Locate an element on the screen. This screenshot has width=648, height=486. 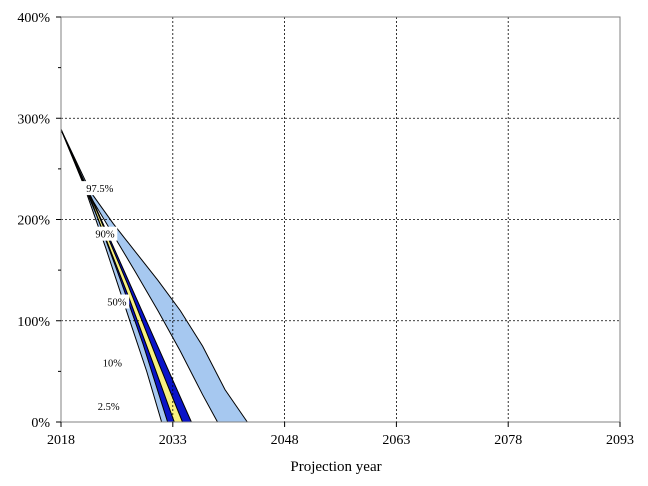
label-text: 50% is located at coordinates (117, 303).